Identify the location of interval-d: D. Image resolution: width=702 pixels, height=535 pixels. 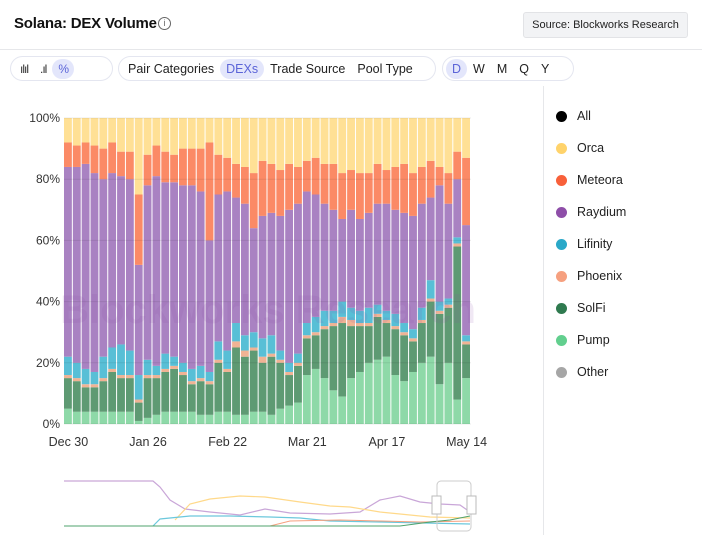
(457, 68).